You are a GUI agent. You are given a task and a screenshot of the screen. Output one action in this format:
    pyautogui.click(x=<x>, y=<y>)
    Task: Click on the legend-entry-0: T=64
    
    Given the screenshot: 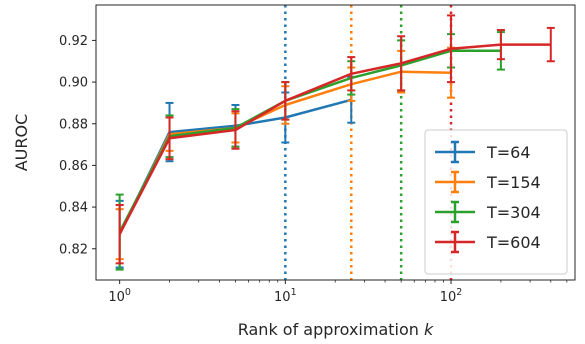 What is the action you would take?
    pyautogui.click(x=483, y=152)
    